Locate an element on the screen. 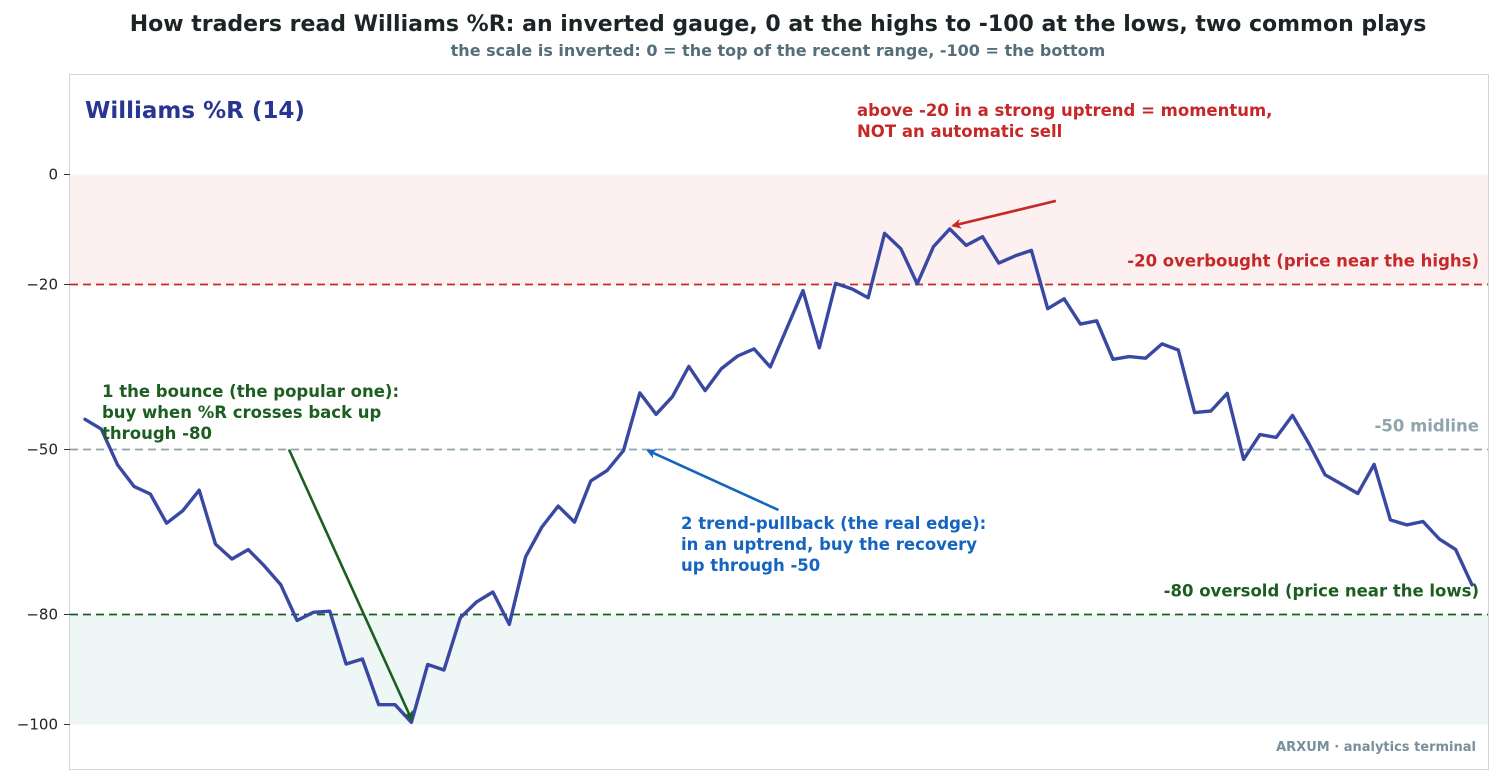 The height and width of the screenshot is (781, 1499). bounce-arrow is located at coordinates (350, 584).